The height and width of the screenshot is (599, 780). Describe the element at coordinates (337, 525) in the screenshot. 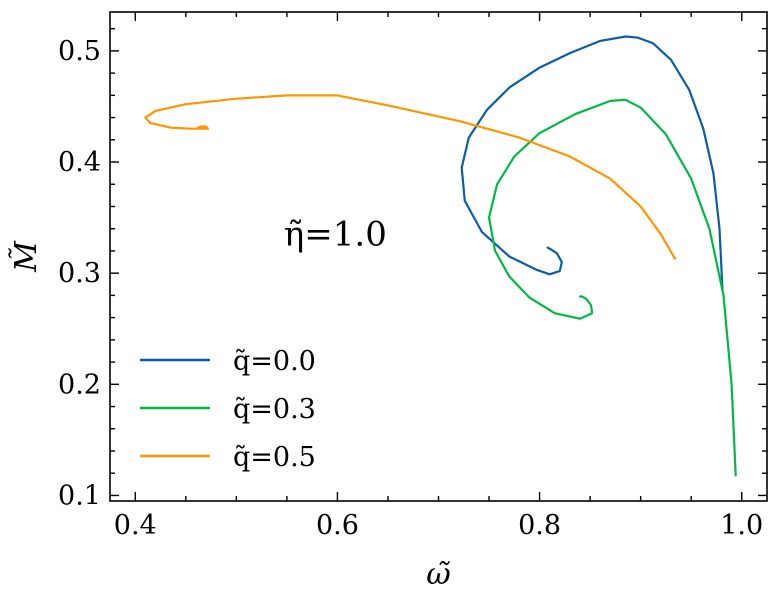

I see `x-tick-label: 0.6` at that location.